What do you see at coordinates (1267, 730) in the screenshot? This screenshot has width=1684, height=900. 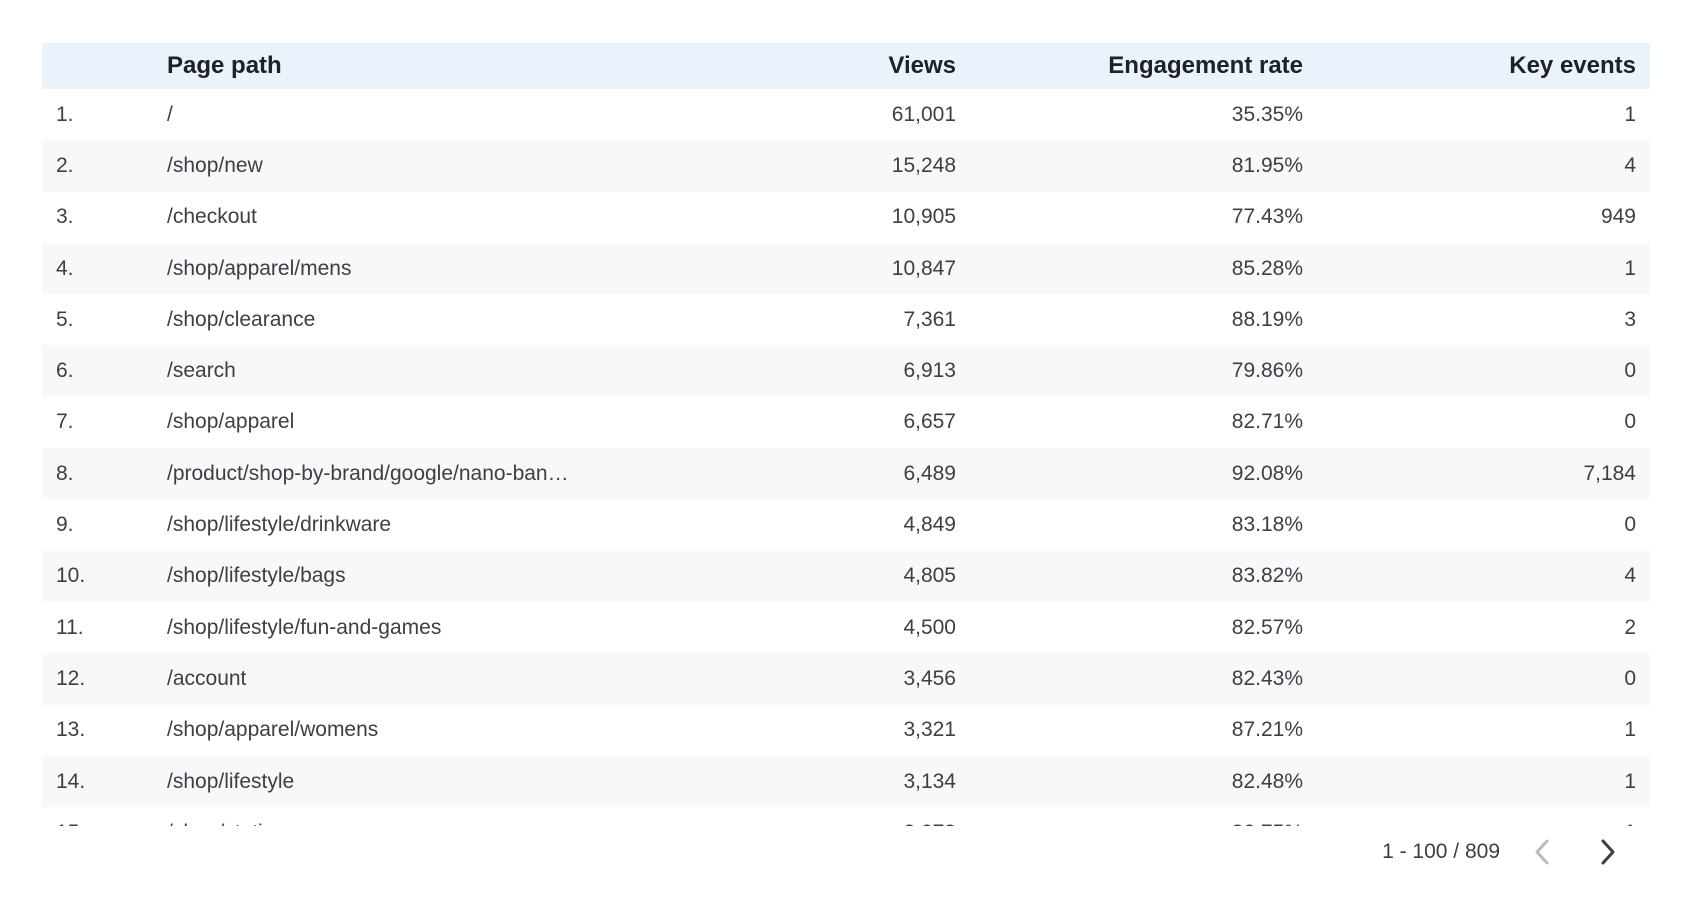 I see `engagement-rate-cell: 87.21%` at bounding box center [1267, 730].